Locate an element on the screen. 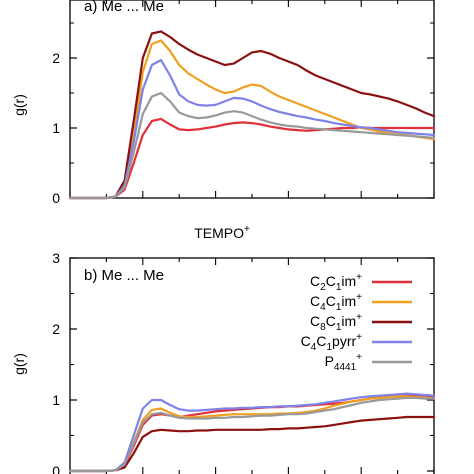 This screenshot has height=474, width=474. legend: C2C1im+C4C1im+C8C1im+C4C1pyrr+P4441+ is located at coordinates (356, 322).